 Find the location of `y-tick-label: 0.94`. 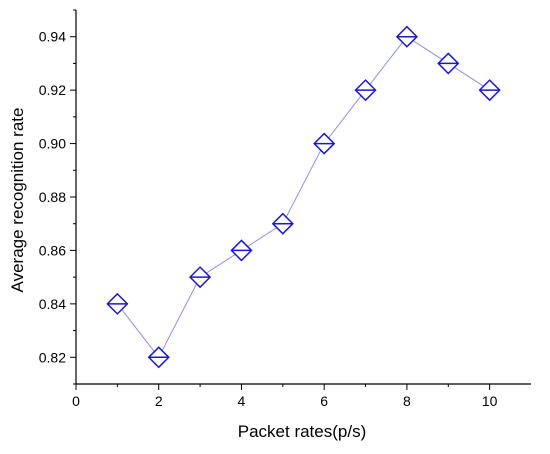

y-tick-label: 0.94 is located at coordinates (52, 37).